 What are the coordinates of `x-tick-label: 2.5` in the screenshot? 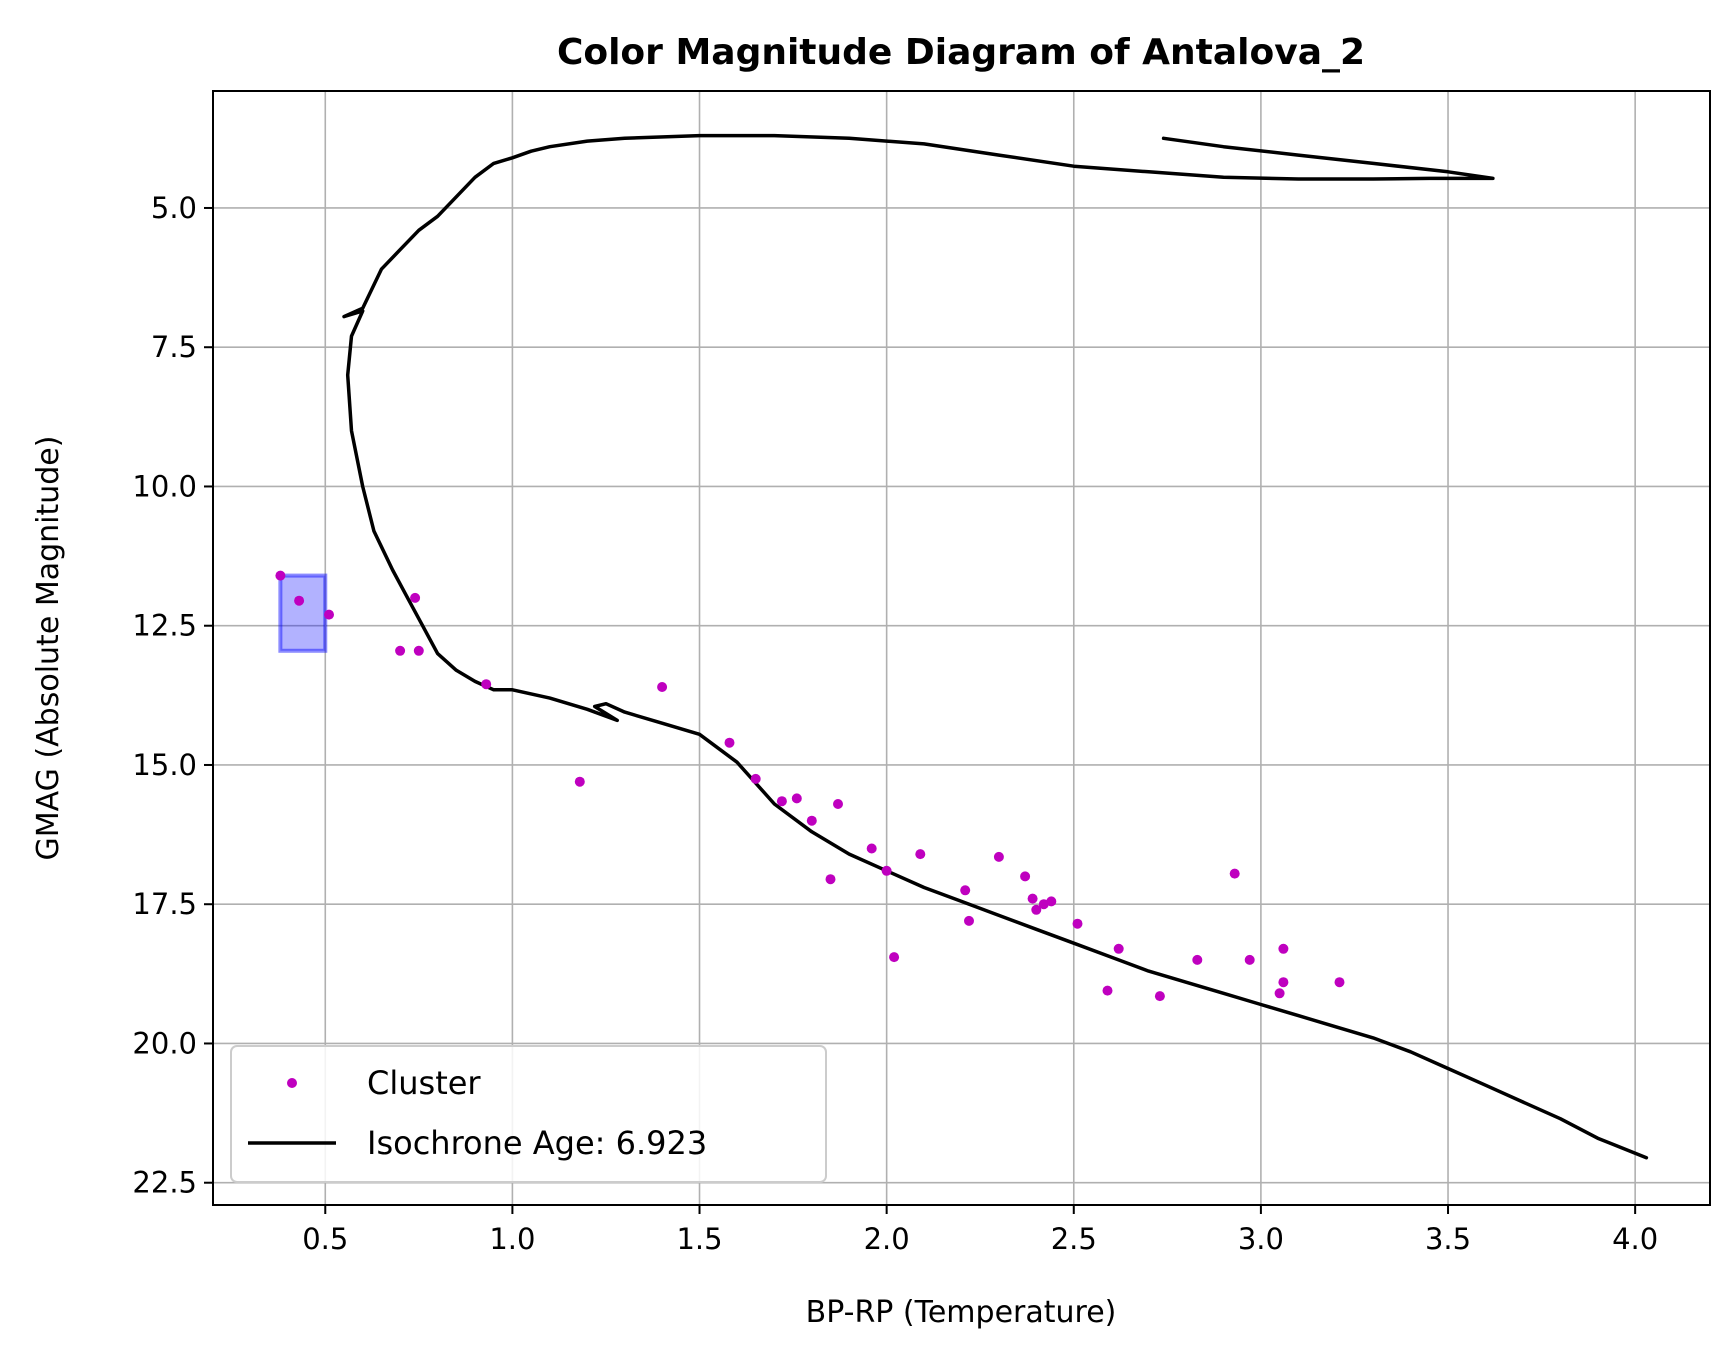 It's located at (1074, 1239).